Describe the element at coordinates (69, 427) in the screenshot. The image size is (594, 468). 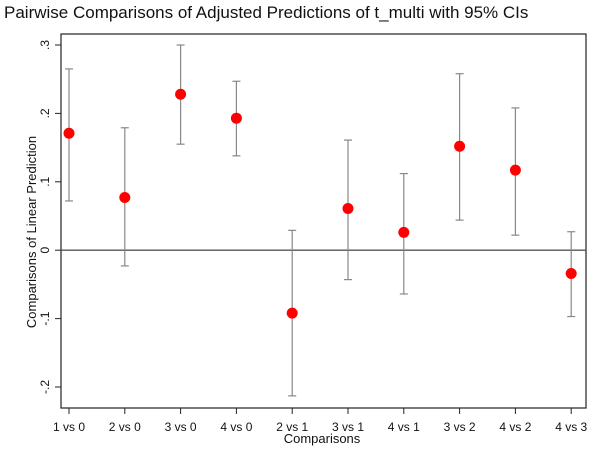
I see `x-tick-label: 1 vs 0` at that location.